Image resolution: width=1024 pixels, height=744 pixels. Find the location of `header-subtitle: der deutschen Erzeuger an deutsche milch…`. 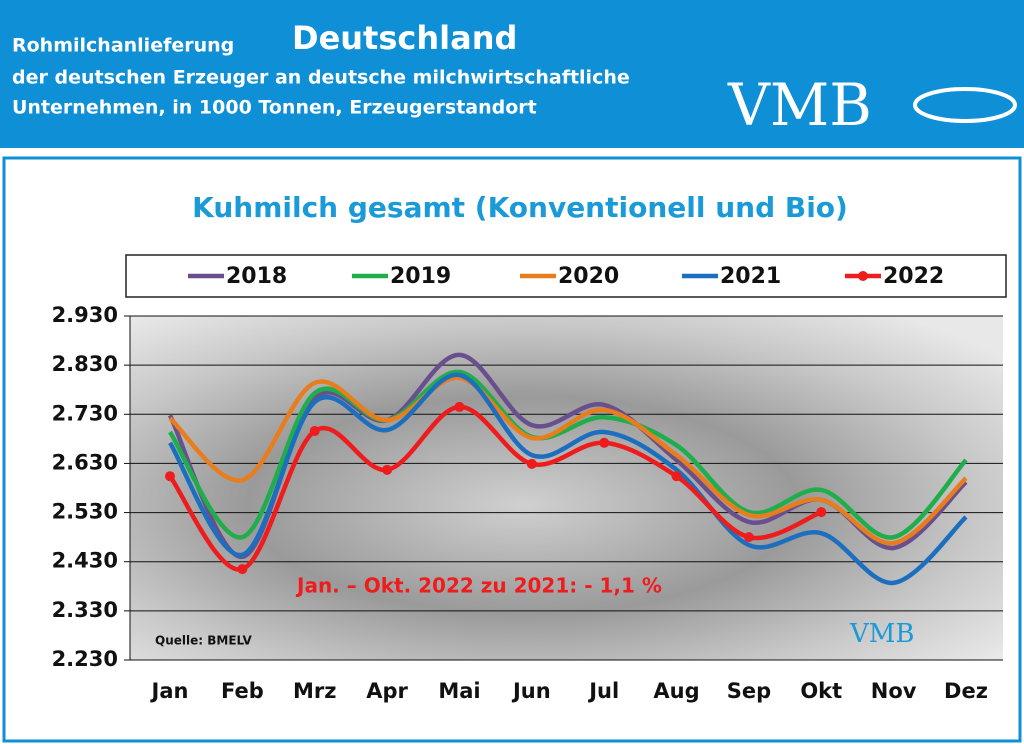

header-subtitle: der deutschen Erzeuger an deutsche milch… is located at coordinates (321, 78).